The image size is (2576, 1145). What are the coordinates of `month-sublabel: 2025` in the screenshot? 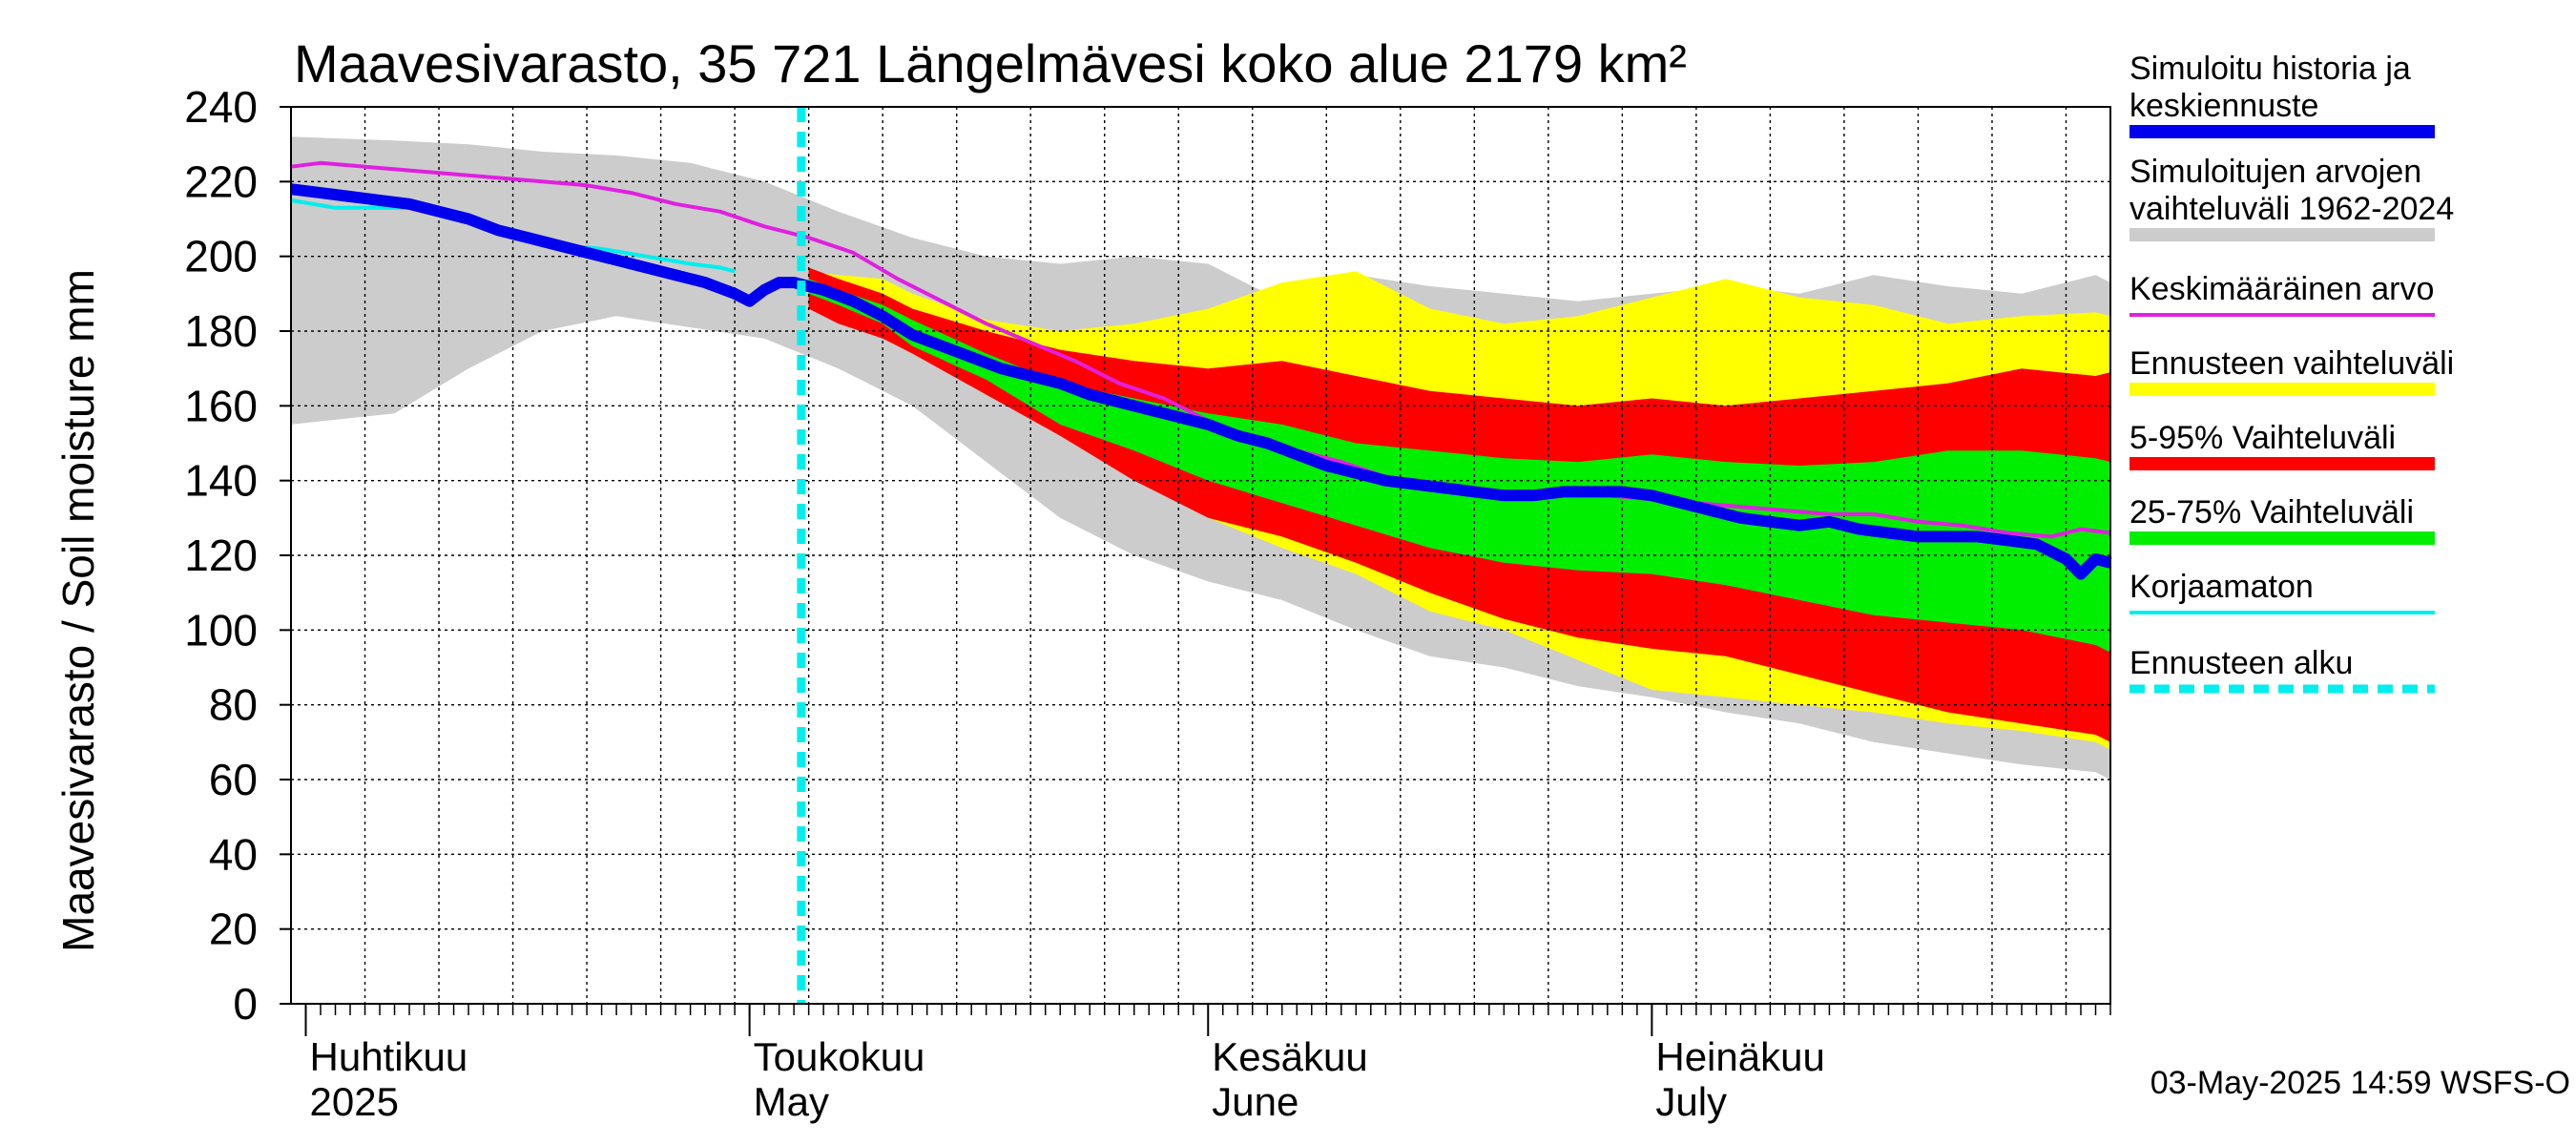 It's located at (354, 1101).